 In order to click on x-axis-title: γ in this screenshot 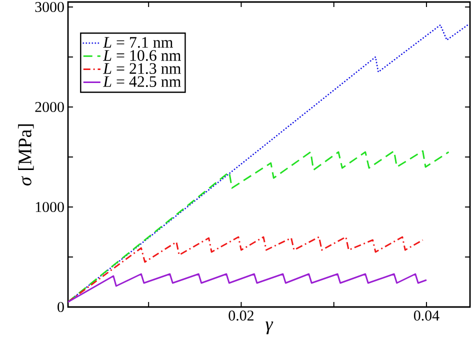, I will do `click(270, 328)`.